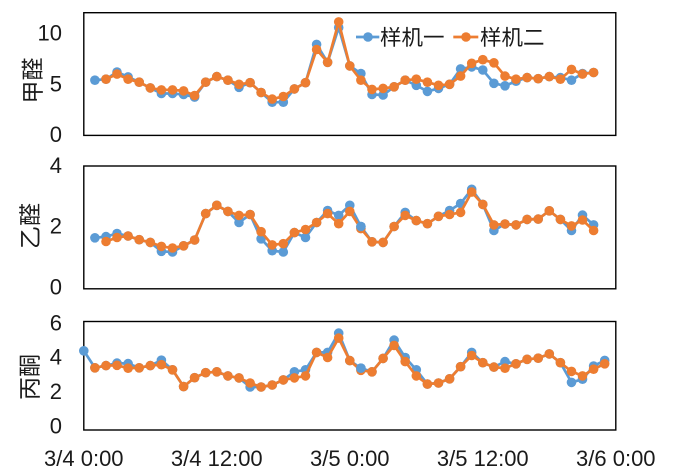 This screenshot has height=474, width=690. I want to click on svg-text: 6, so click(56, 322).